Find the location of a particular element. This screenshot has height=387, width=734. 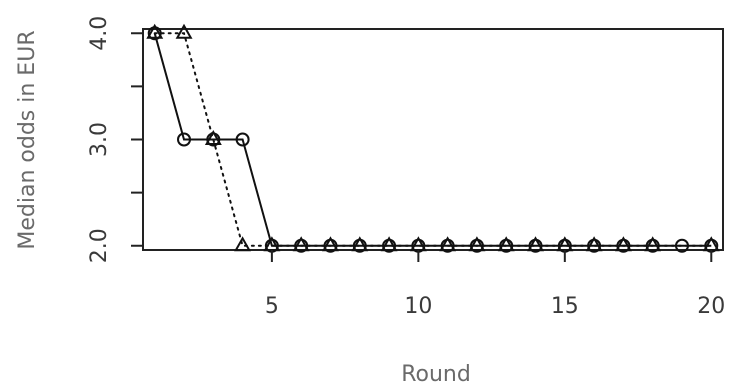

y-tick-label: 2.0 is located at coordinates (99, 245).